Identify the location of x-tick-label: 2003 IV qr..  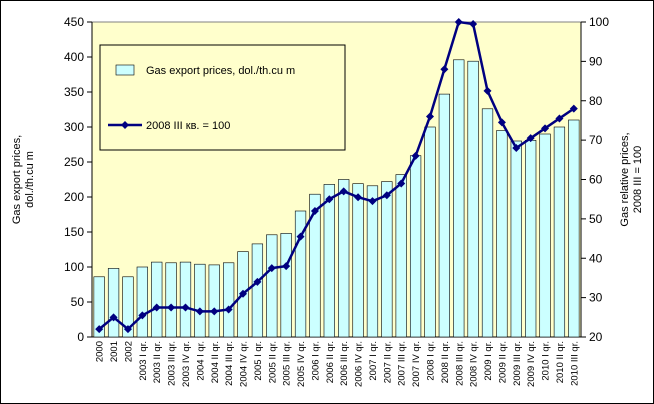
(186, 364).